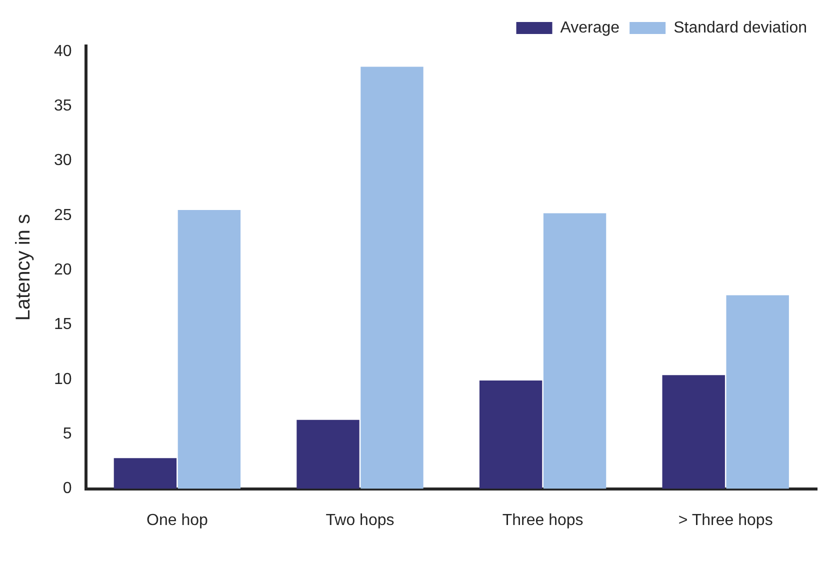 Image resolution: width=821 pixels, height=562 pixels. Describe the element at coordinates (360, 520) in the screenshot. I see `x-tick-label: Two hops` at that location.